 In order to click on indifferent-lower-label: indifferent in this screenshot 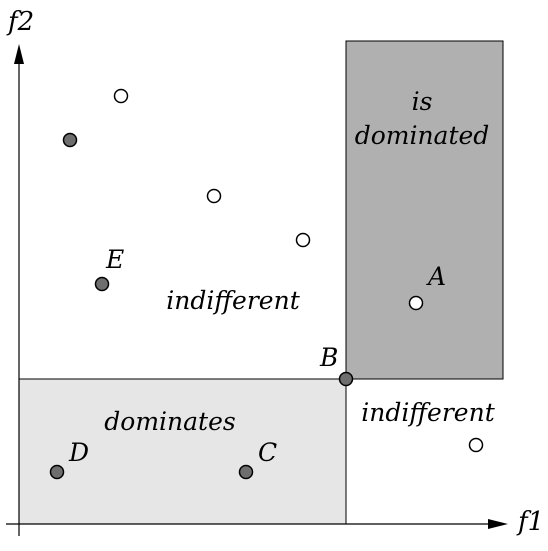, I will do `click(428, 412)`.